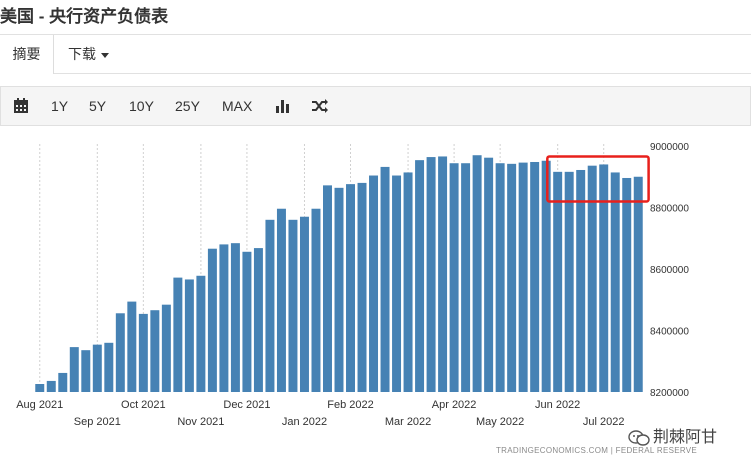  Describe the element at coordinates (669, 332) in the screenshot. I see `y-tick-label: 8400000` at that location.